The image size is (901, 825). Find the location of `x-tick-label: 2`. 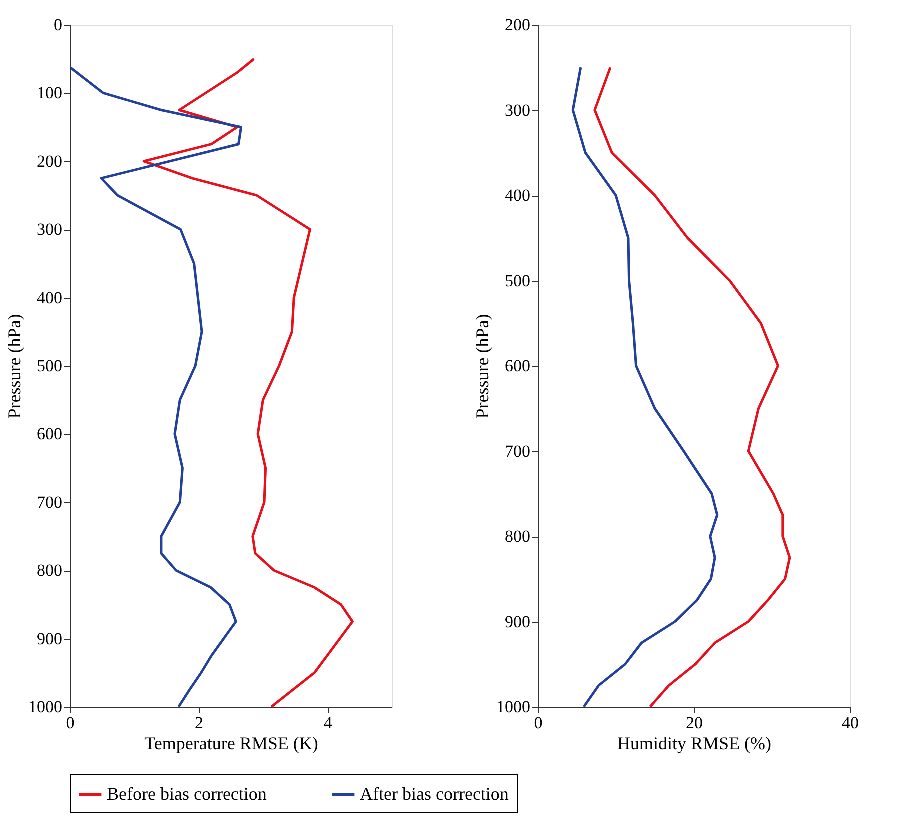

x-tick-label: 2 is located at coordinates (199, 723).